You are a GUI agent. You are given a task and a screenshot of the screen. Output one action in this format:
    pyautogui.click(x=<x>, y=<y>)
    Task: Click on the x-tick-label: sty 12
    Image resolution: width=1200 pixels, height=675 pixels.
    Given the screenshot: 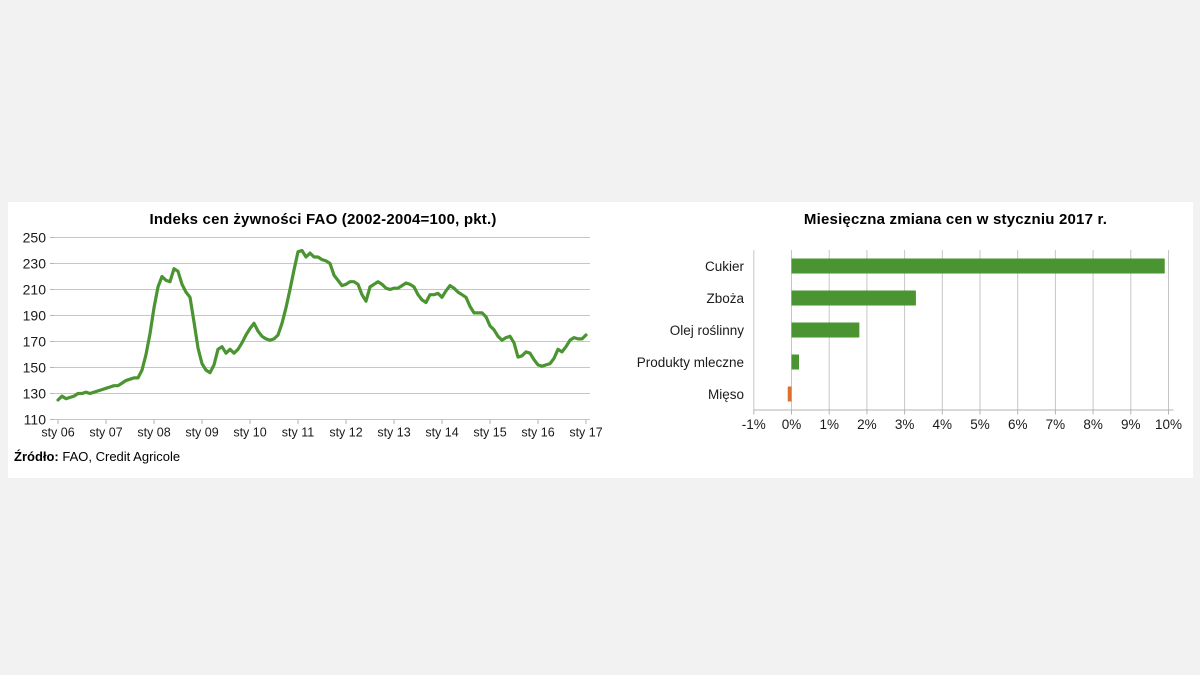 What is the action you would take?
    pyautogui.click(x=345, y=433)
    